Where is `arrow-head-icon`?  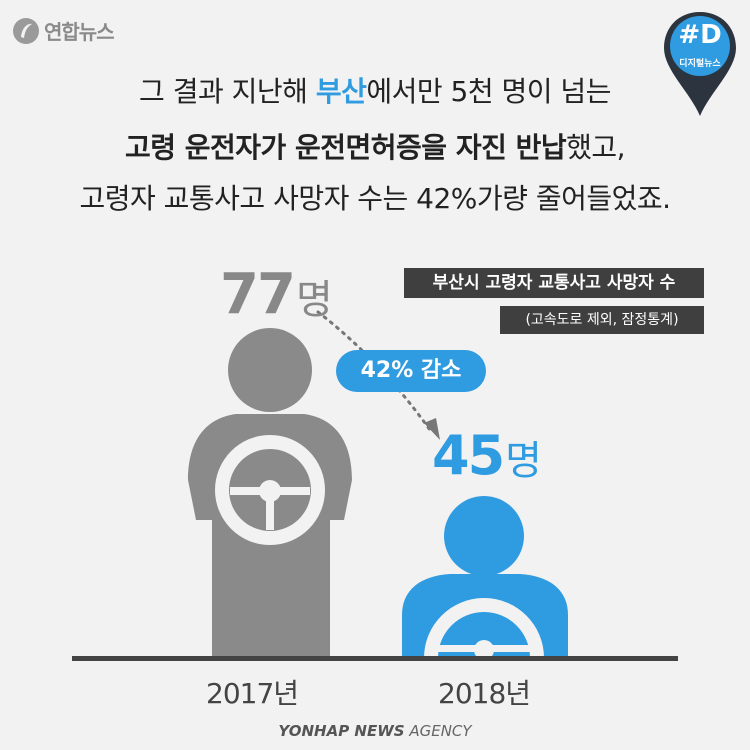 arrow-head-icon is located at coordinates (432, 429).